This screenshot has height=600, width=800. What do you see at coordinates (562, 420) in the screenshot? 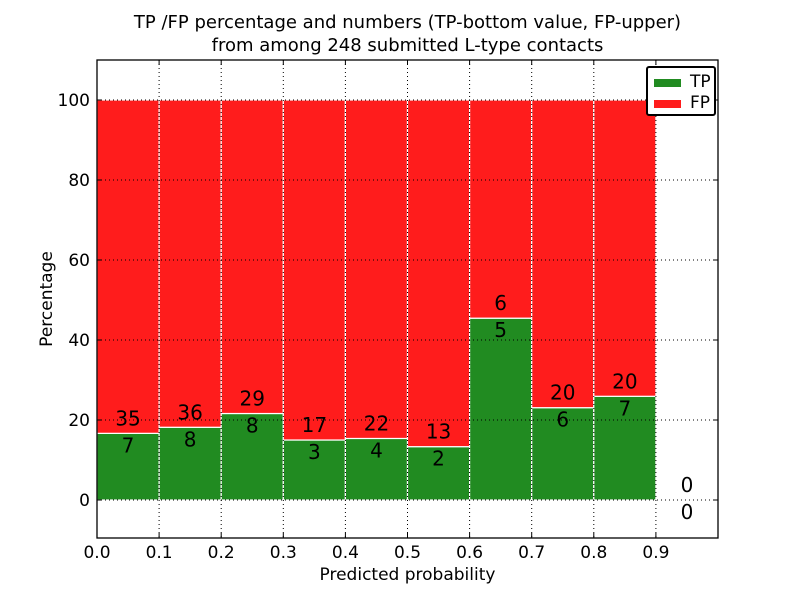
I see `tp-count-label: 6` at bounding box center [562, 420].